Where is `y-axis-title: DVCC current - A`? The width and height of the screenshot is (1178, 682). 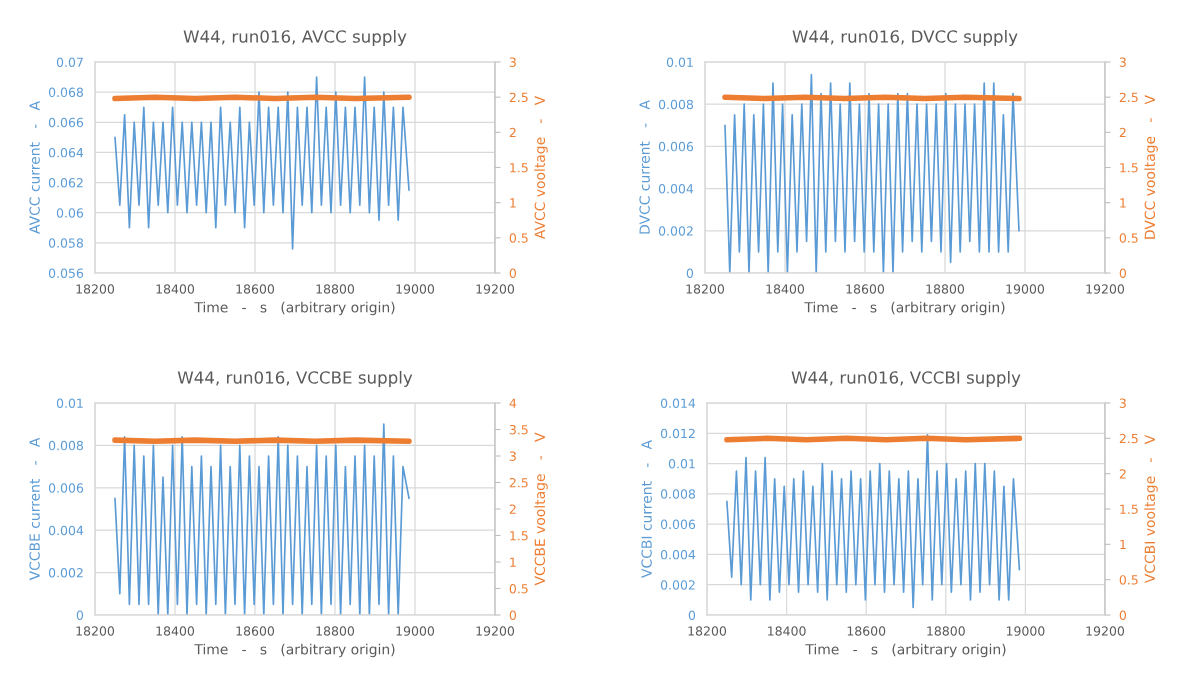 y-axis-title: DVCC current - A is located at coordinates (644, 167).